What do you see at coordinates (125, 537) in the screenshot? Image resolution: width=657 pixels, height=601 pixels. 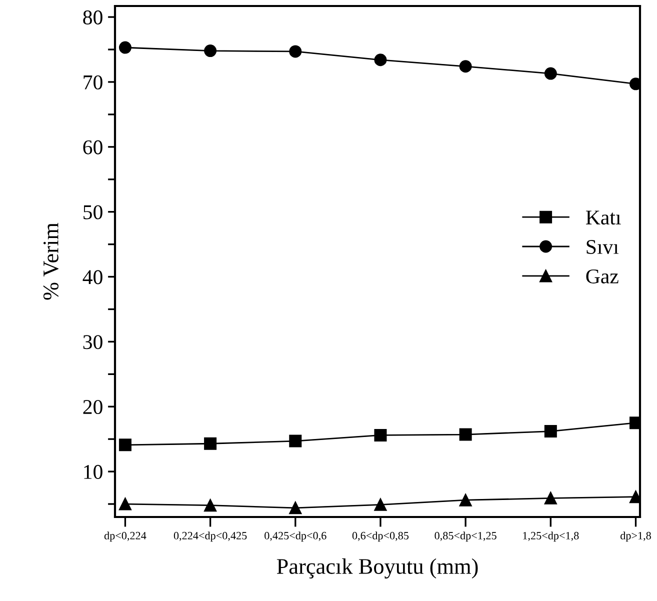 I see `x-tick-label: dp<0,224` at bounding box center [125, 537].